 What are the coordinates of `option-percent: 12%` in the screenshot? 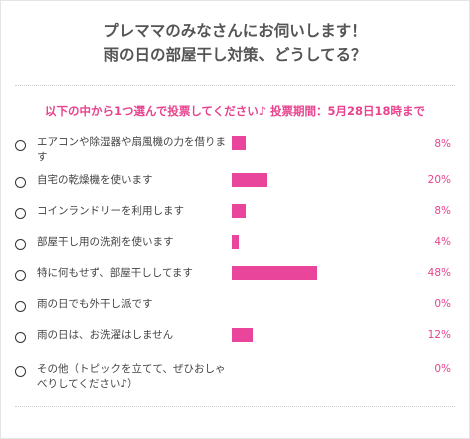 It's located at (439, 335).